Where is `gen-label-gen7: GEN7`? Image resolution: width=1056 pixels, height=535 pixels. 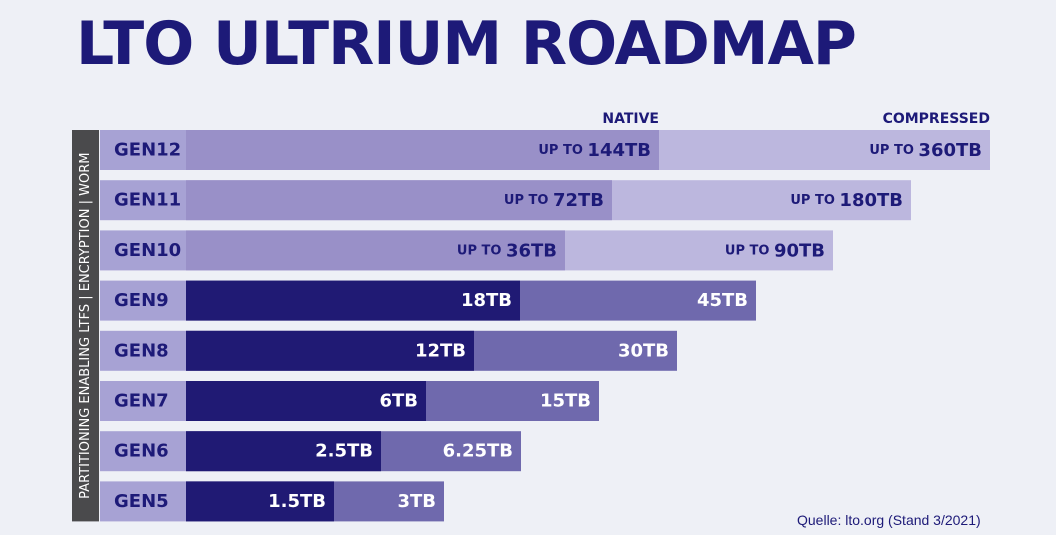
gen-label-gen7: GEN7 is located at coordinates (141, 401).